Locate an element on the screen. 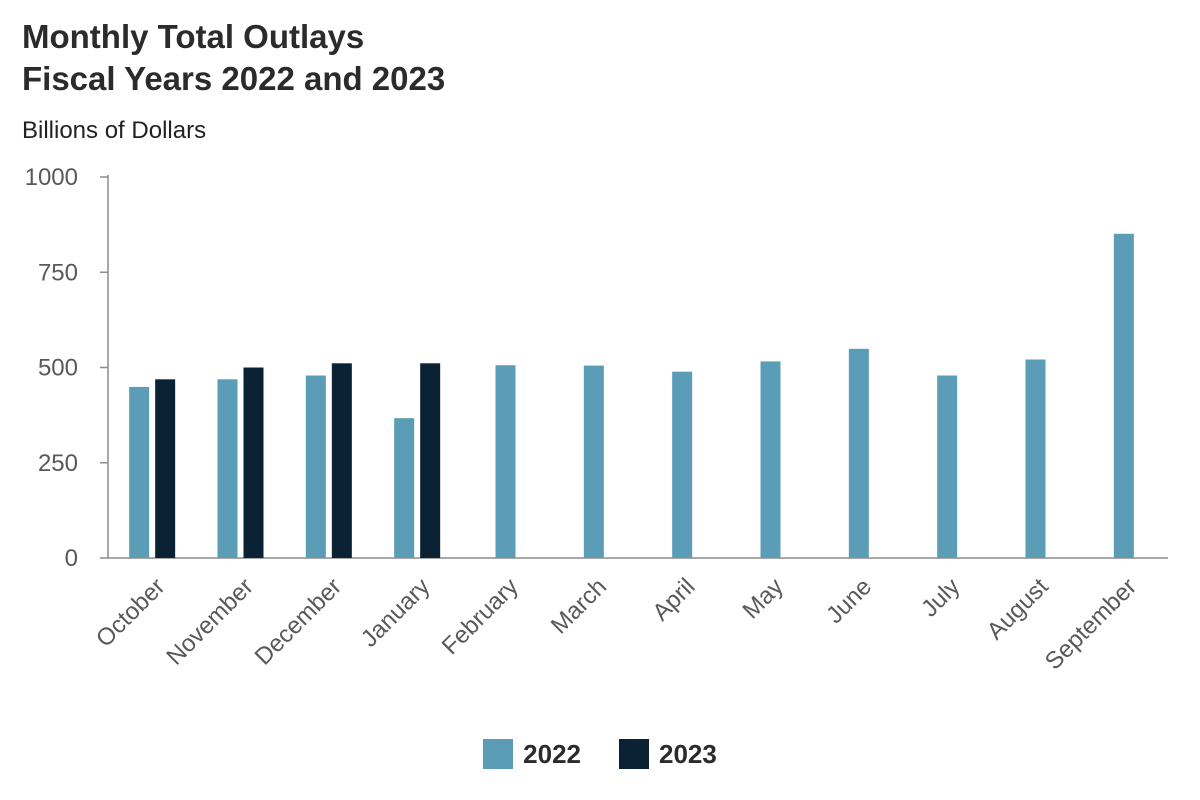 This screenshot has height=800, width=1200. bar-2022-may is located at coordinates (770, 459).